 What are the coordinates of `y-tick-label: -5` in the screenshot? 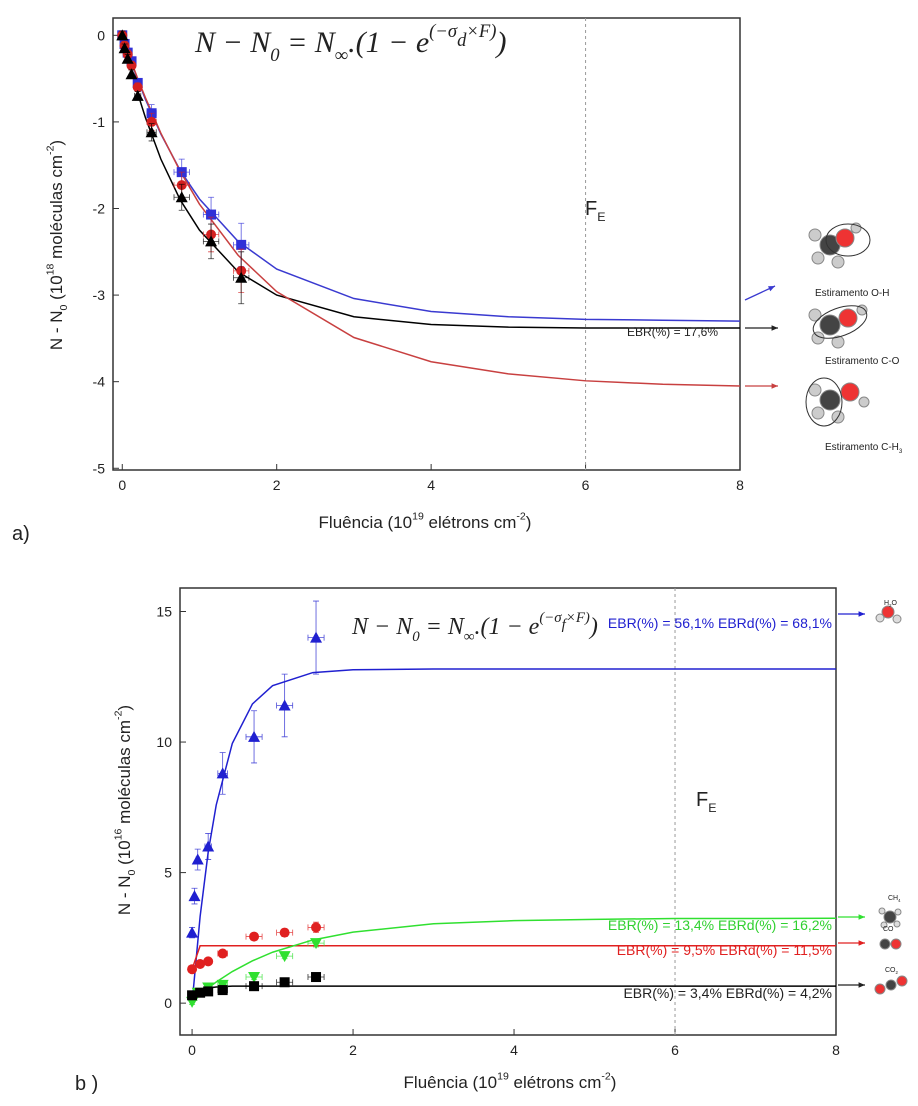 It's located at (99, 468).